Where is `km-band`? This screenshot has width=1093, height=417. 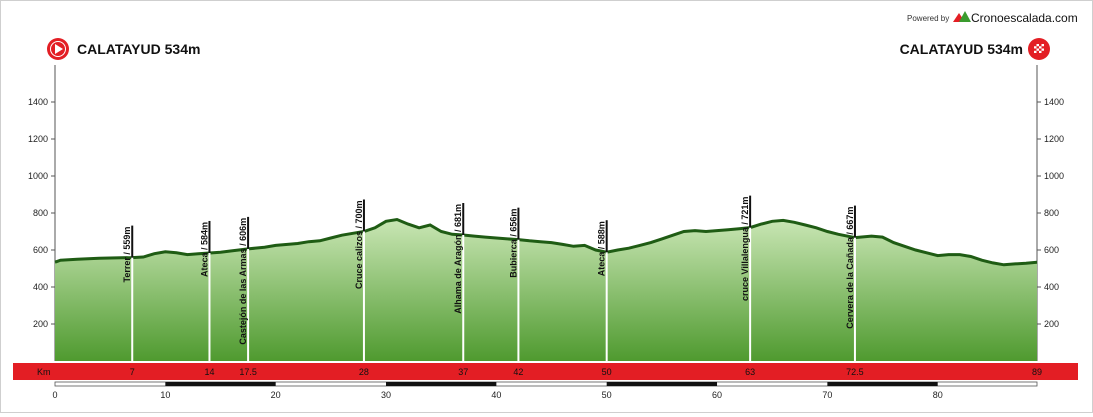
km-band is located at coordinates (545, 371).